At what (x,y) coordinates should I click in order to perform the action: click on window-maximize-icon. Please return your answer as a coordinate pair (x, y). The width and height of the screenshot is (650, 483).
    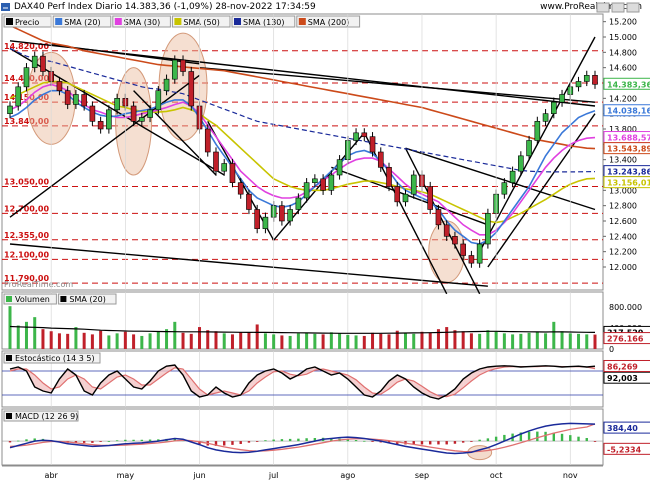
    Looking at the image, I should click on (618, 7).